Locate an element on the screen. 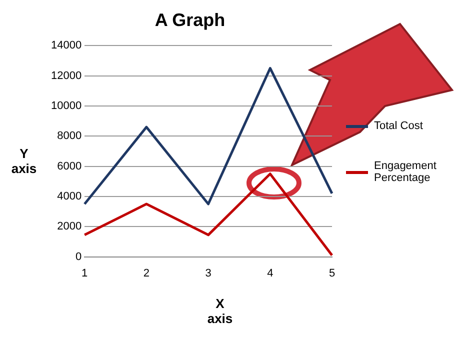  legend-label: Engagement Percentage is located at coordinates (406, 172).